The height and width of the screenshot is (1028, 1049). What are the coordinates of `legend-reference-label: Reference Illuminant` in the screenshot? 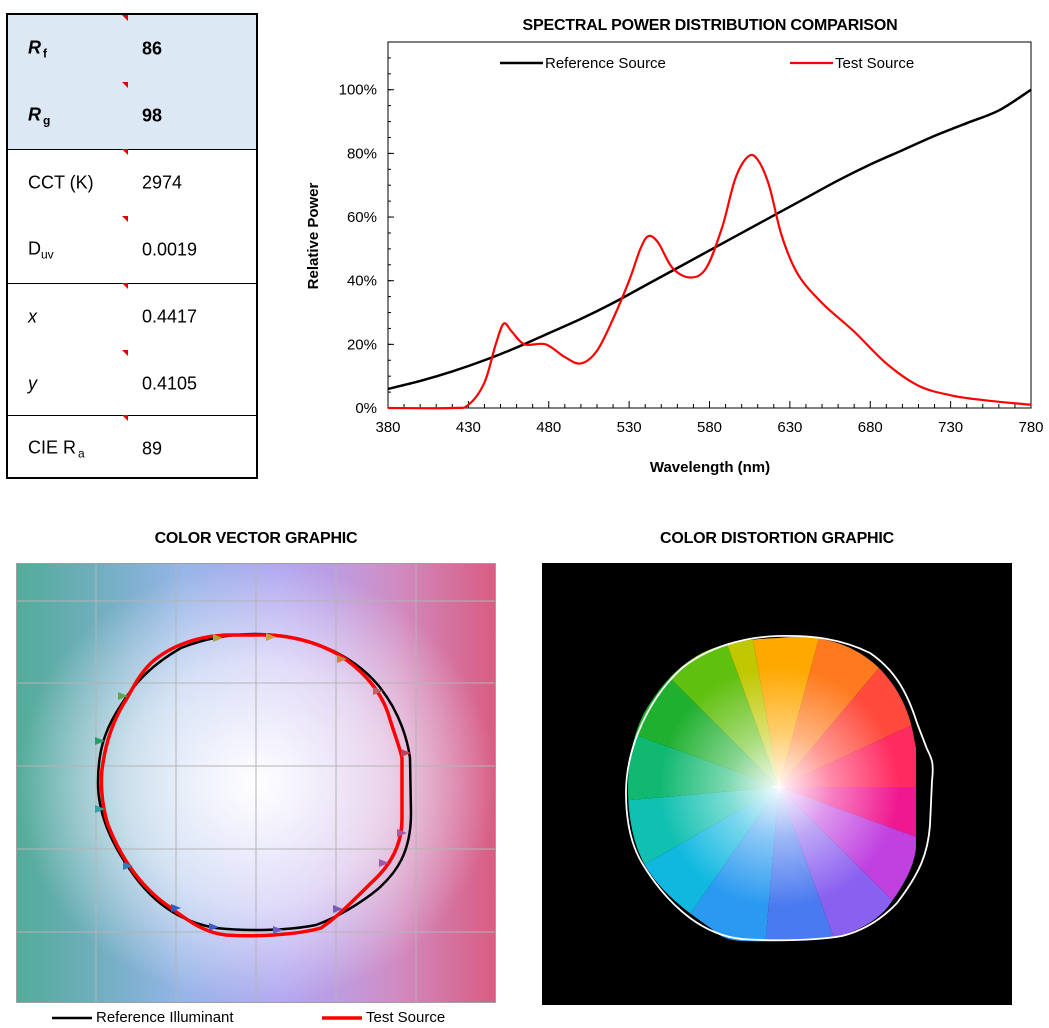 It's located at (165, 1017).